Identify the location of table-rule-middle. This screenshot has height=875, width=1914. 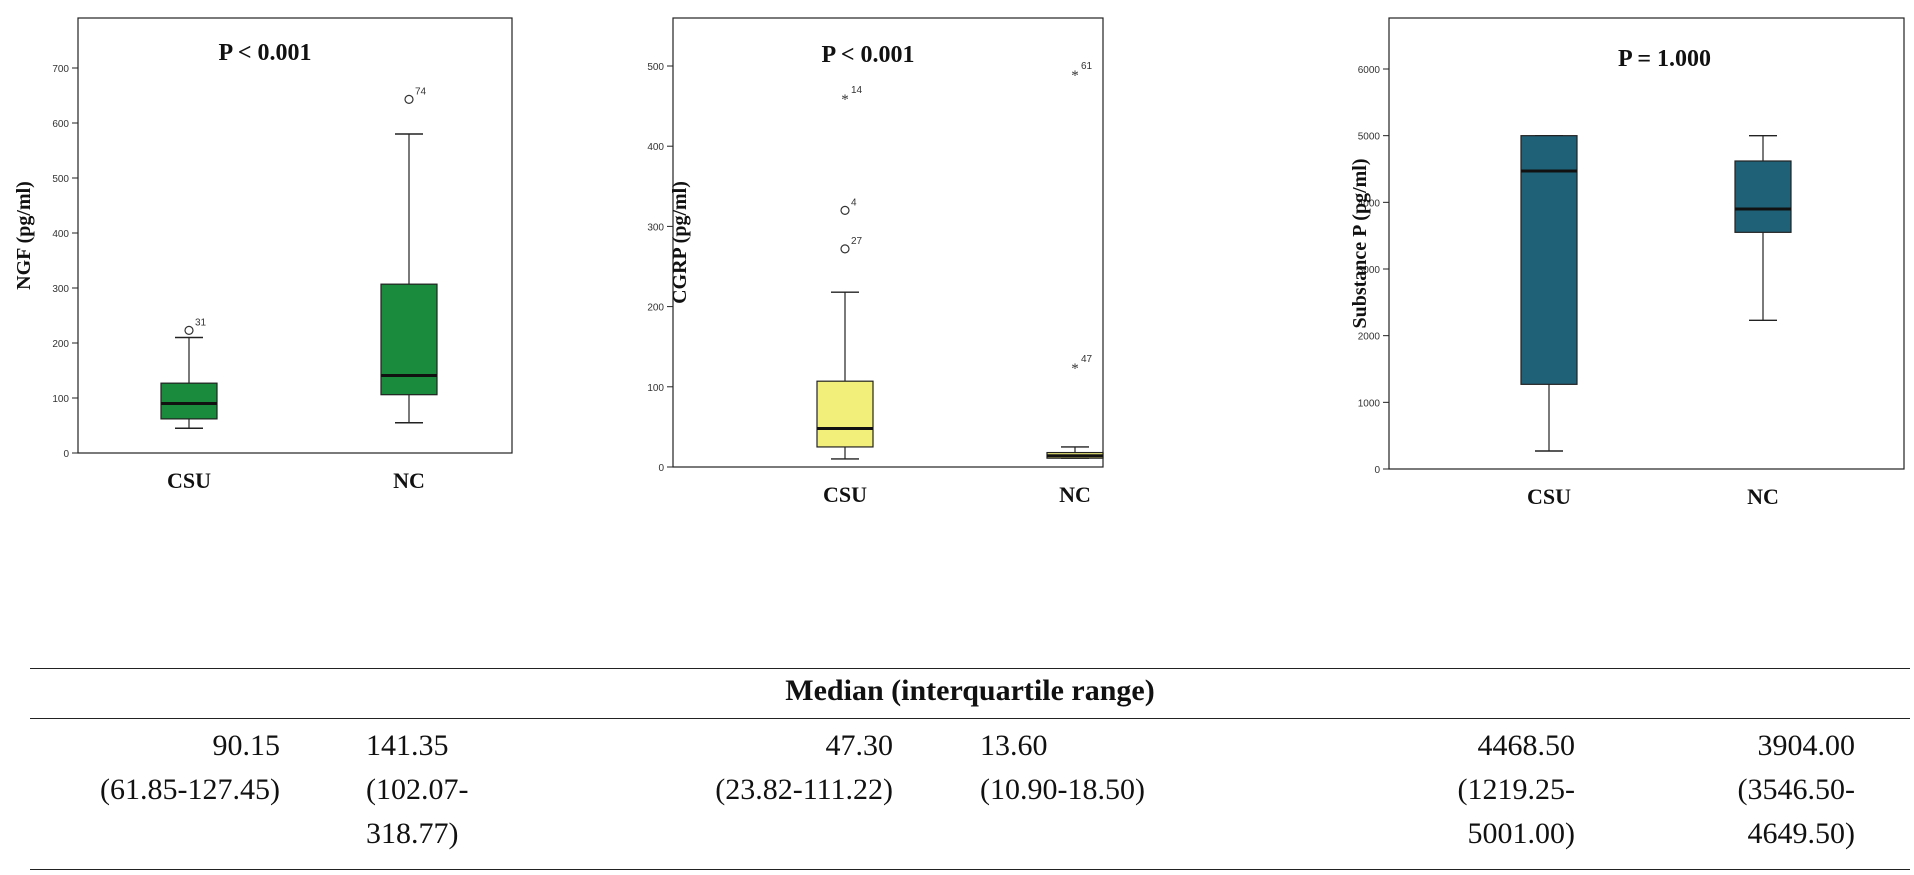
(970, 718).